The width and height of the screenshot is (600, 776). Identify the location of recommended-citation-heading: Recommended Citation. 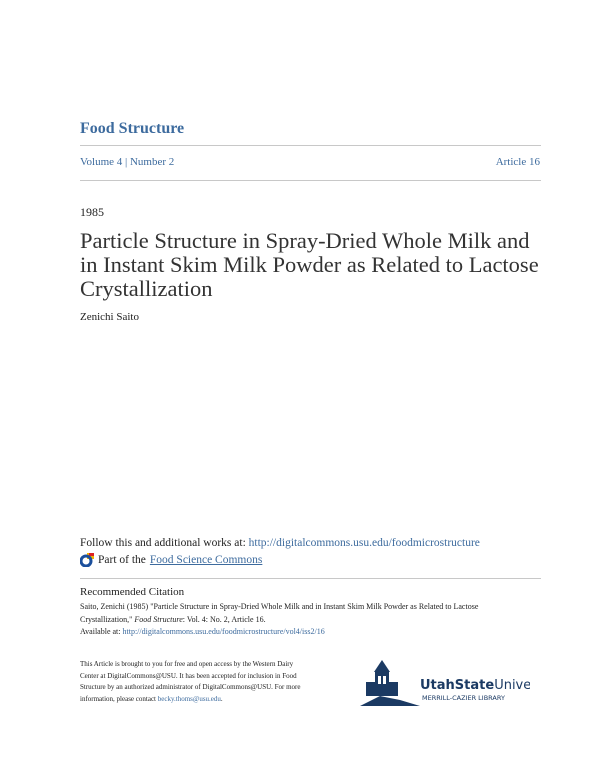
(132, 592).